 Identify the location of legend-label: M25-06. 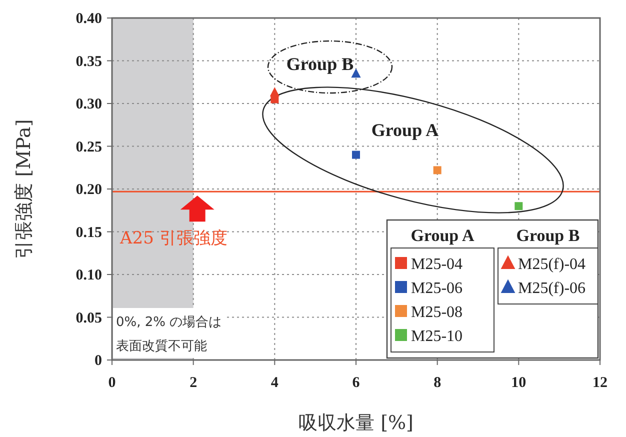
(437, 288).